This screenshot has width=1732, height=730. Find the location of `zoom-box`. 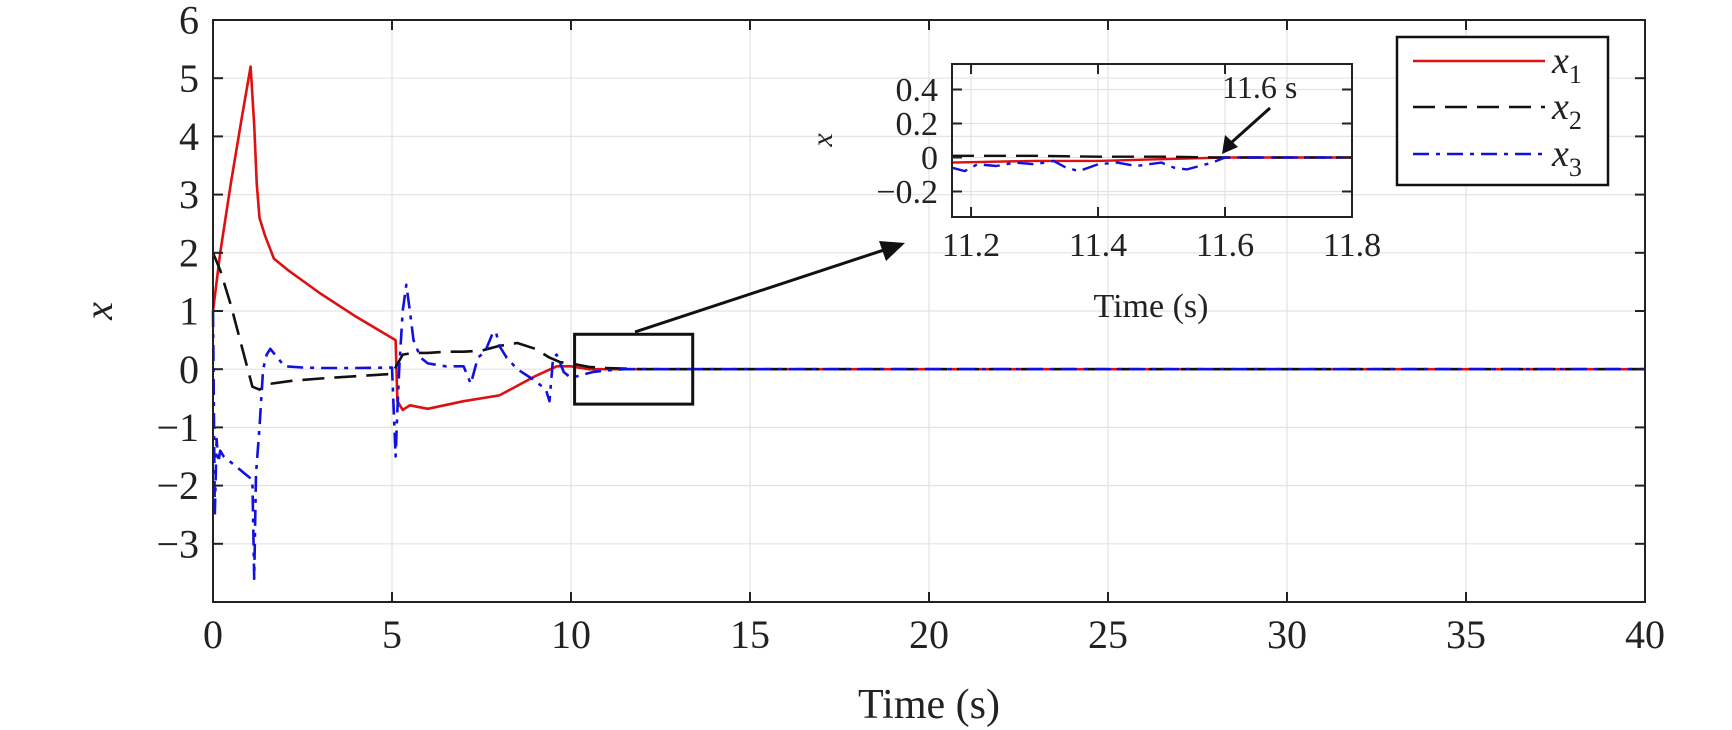

zoom-box is located at coordinates (634, 369).